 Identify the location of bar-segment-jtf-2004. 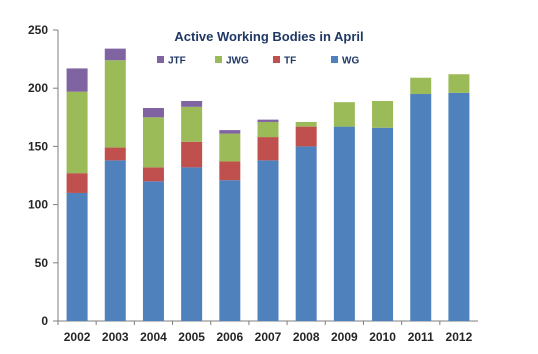
(153, 112).